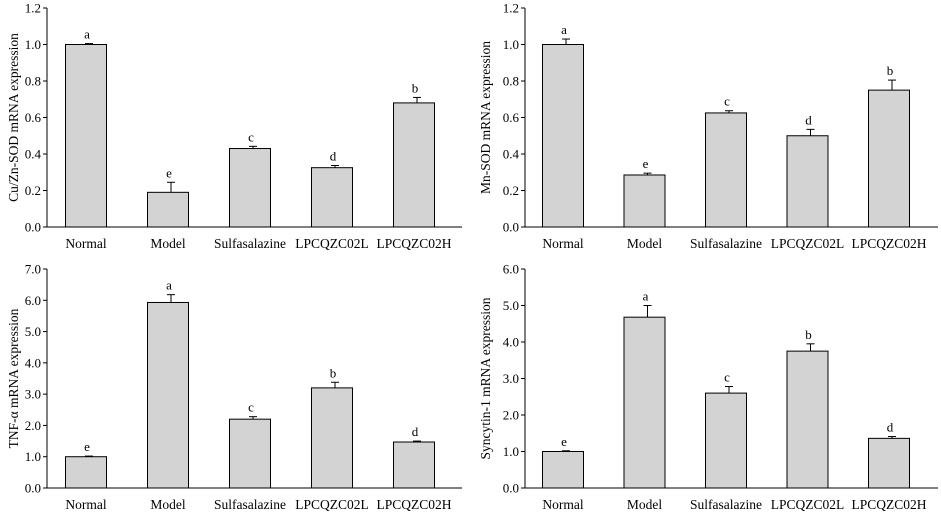  I want to click on y-axis-label: Syncytin-1 mRNA expression, so click(485, 378).